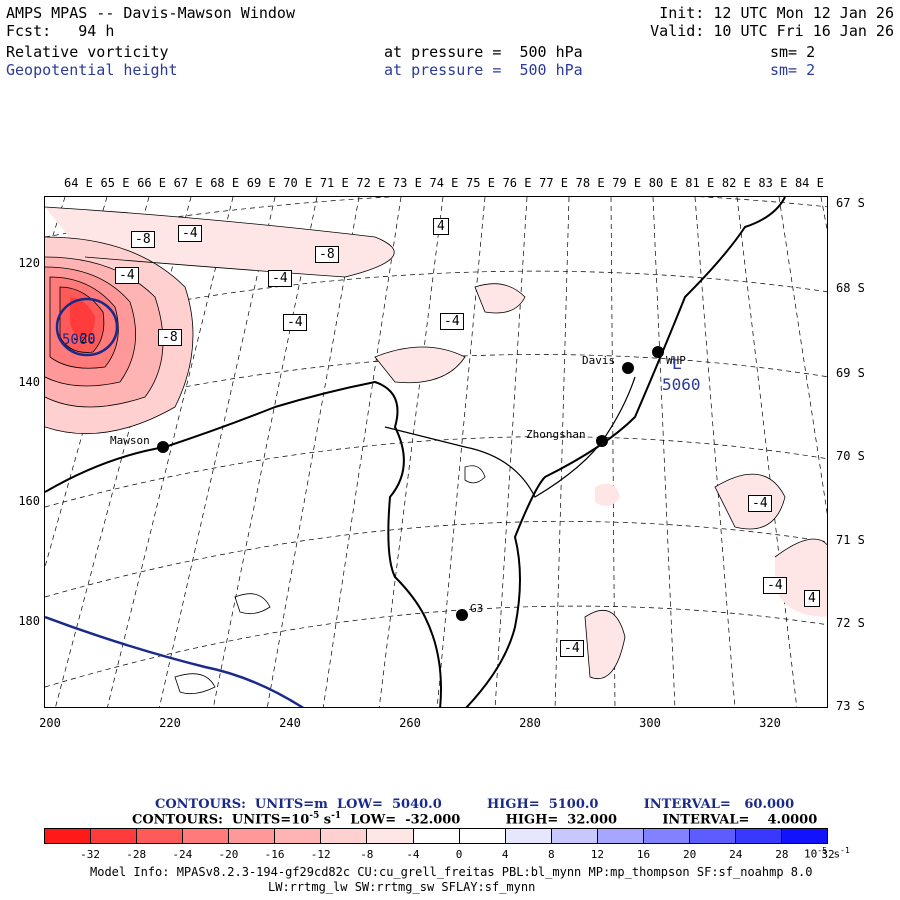  What do you see at coordinates (850, 706) in the screenshot?
I see `lat-label-73: 73 S` at bounding box center [850, 706].